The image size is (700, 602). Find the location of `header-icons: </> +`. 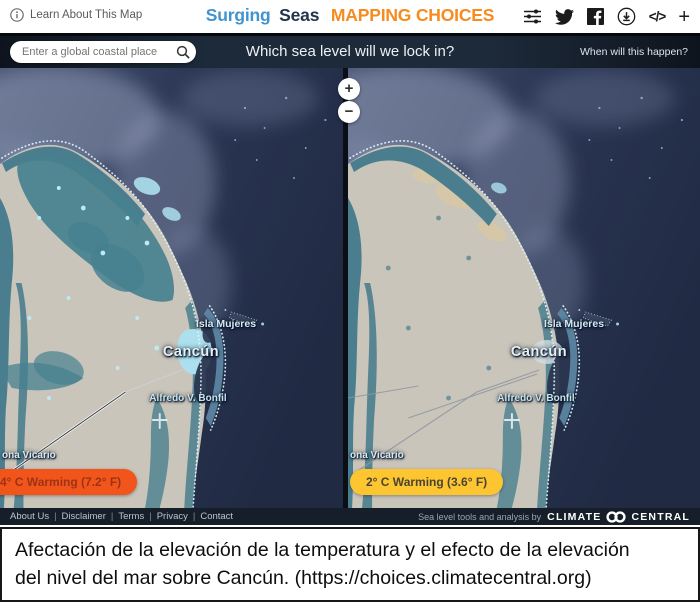

header-icons: </> + is located at coordinates (606, 16).